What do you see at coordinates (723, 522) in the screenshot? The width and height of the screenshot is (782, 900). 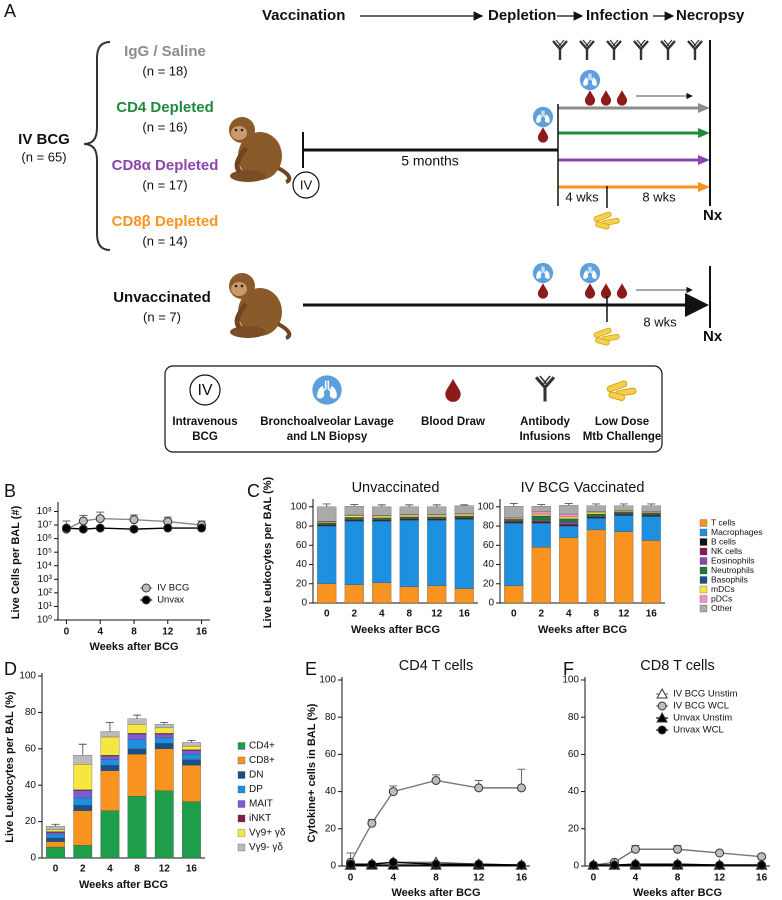 I see `legend-label: T cells` at bounding box center [723, 522].